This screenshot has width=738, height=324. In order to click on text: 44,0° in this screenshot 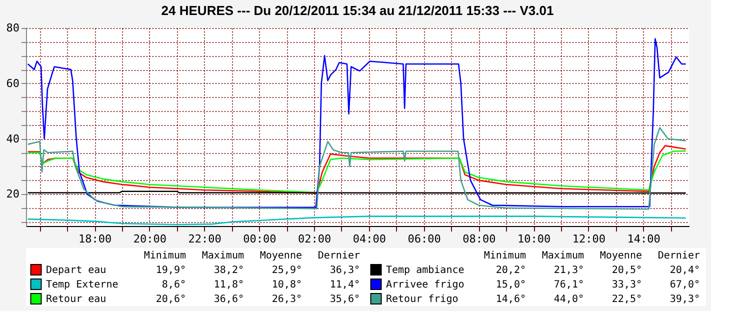, I will do `click(569, 299)`.